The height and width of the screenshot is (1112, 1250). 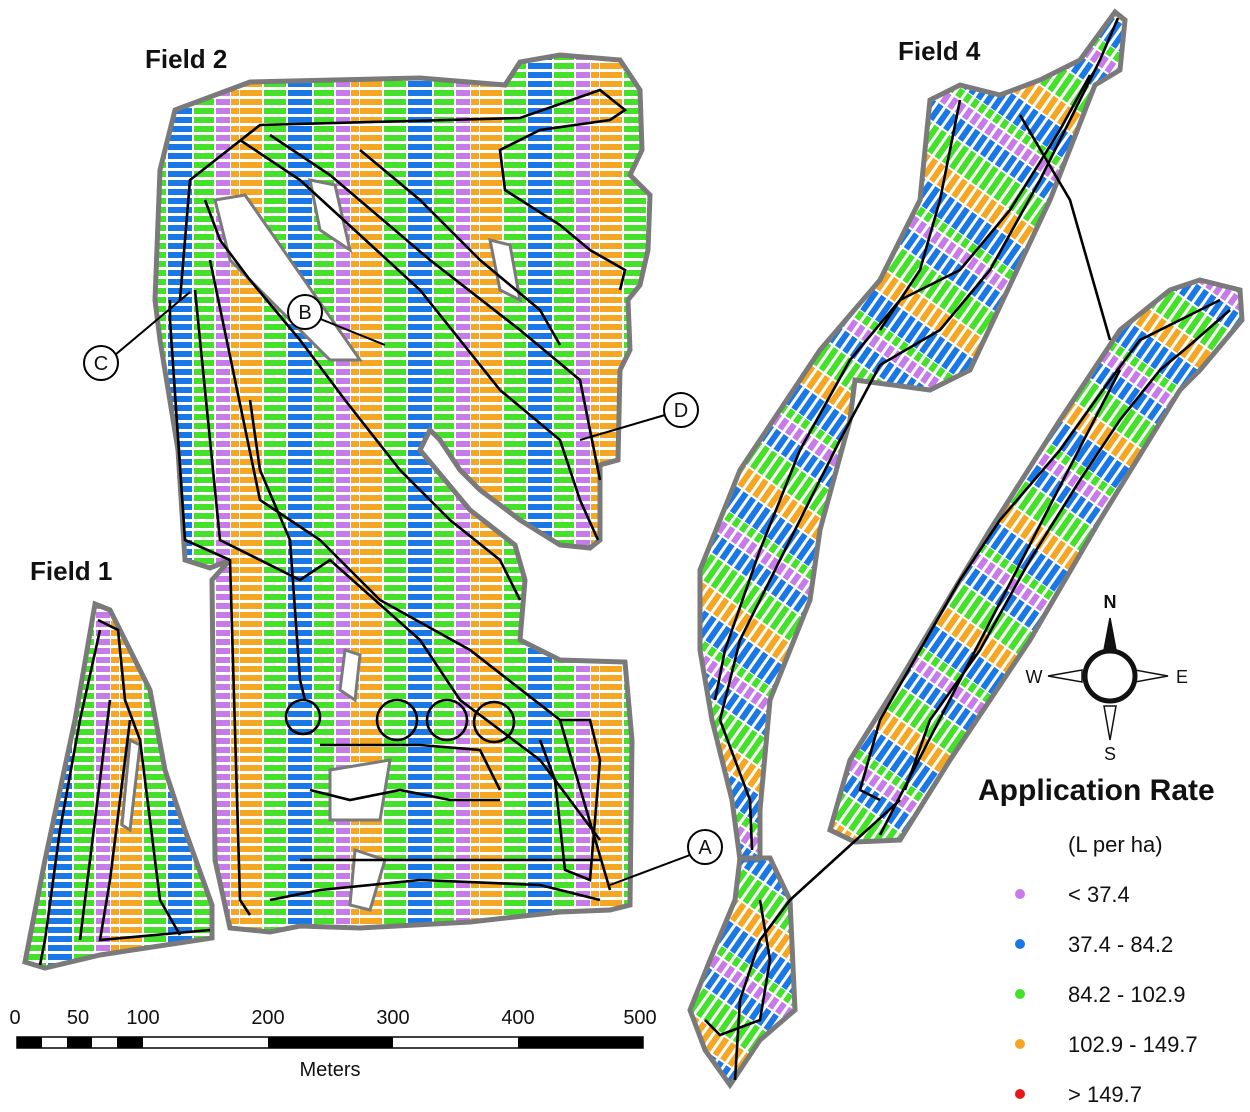 I want to click on legend-label-2: 37.4 - 84.2, so click(x=1120, y=944).